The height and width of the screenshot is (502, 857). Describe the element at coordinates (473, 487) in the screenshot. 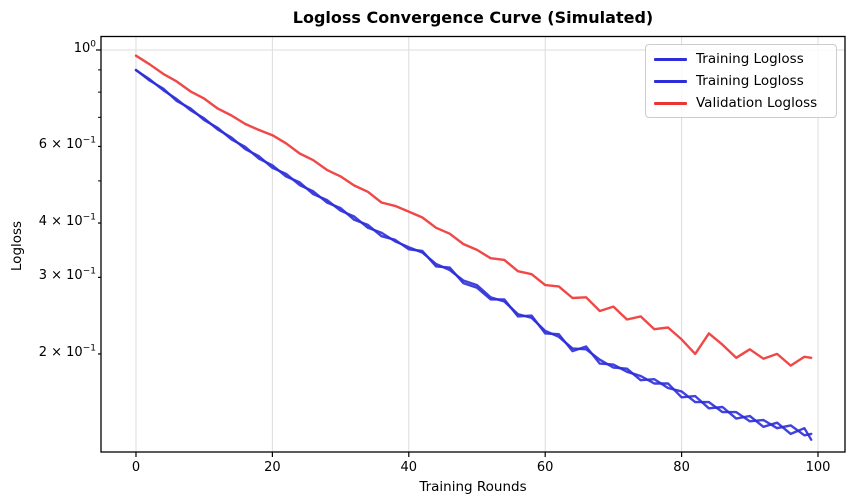

I see `x-axis-label: Training Rounds` at that location.